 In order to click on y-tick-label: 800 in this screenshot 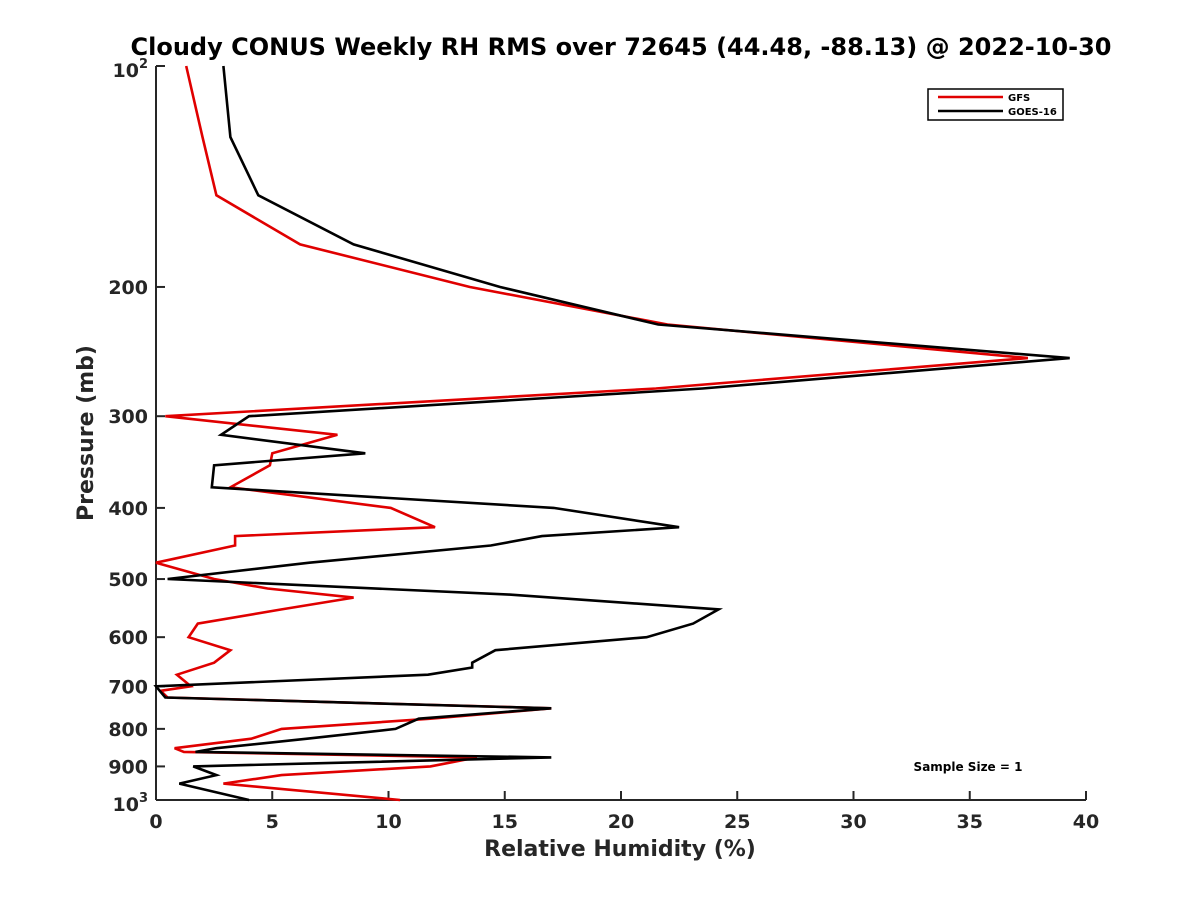, I will do `click(128, 730)`.